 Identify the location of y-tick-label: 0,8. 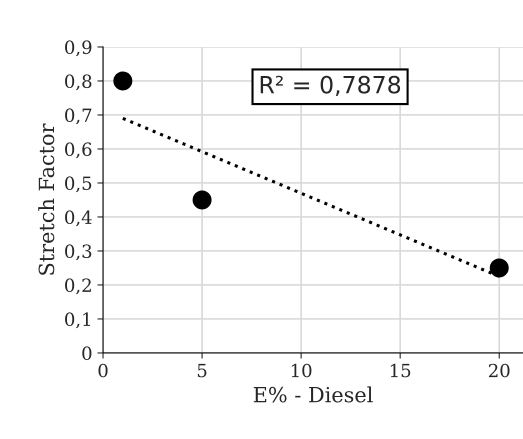
(78, 82).